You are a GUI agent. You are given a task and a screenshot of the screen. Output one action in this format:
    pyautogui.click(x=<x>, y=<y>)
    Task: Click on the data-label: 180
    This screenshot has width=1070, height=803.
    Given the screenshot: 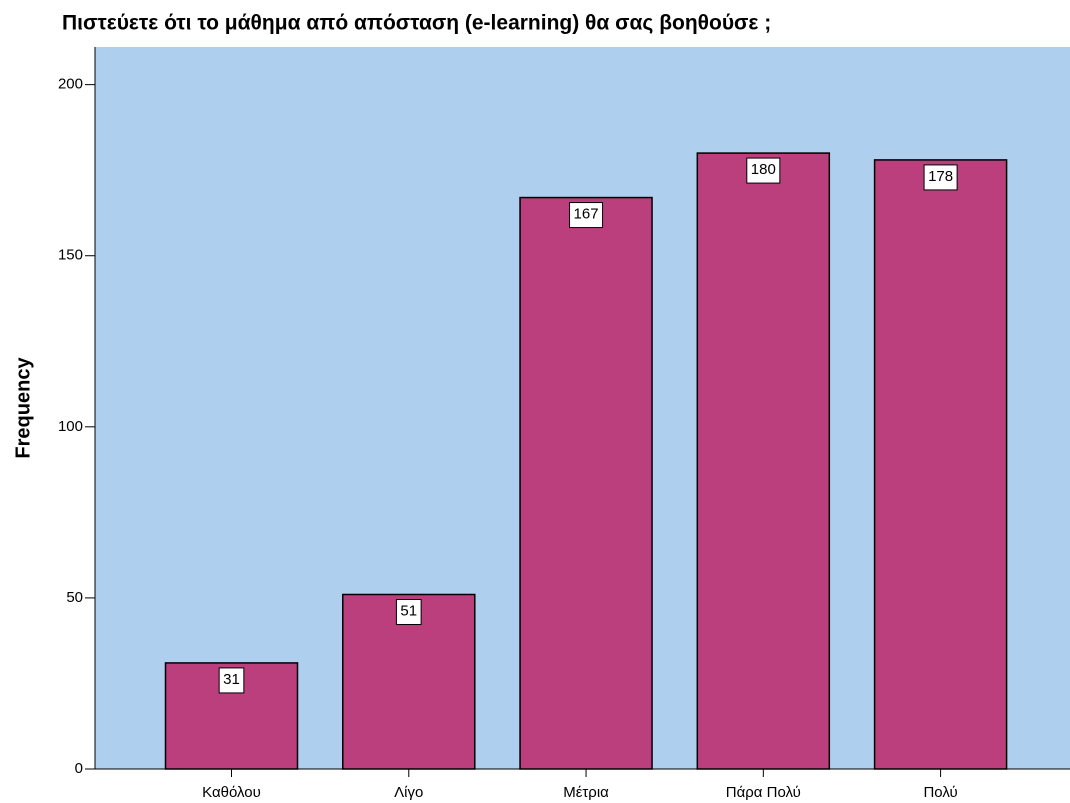 What is the action you would take?
    pyautogui.click(x=763, y=169)
    